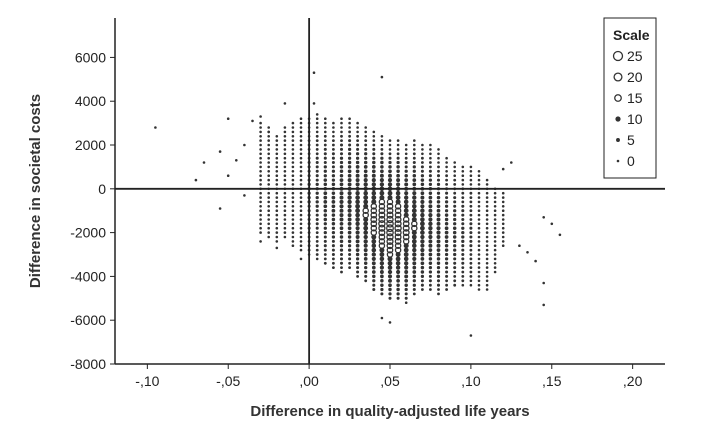 This screenshot has height=447, width=709. What do you see at coordinates (102, 189) in the screenshot?
I see `y-tick-label: 0` at bounding box center [102, 189].